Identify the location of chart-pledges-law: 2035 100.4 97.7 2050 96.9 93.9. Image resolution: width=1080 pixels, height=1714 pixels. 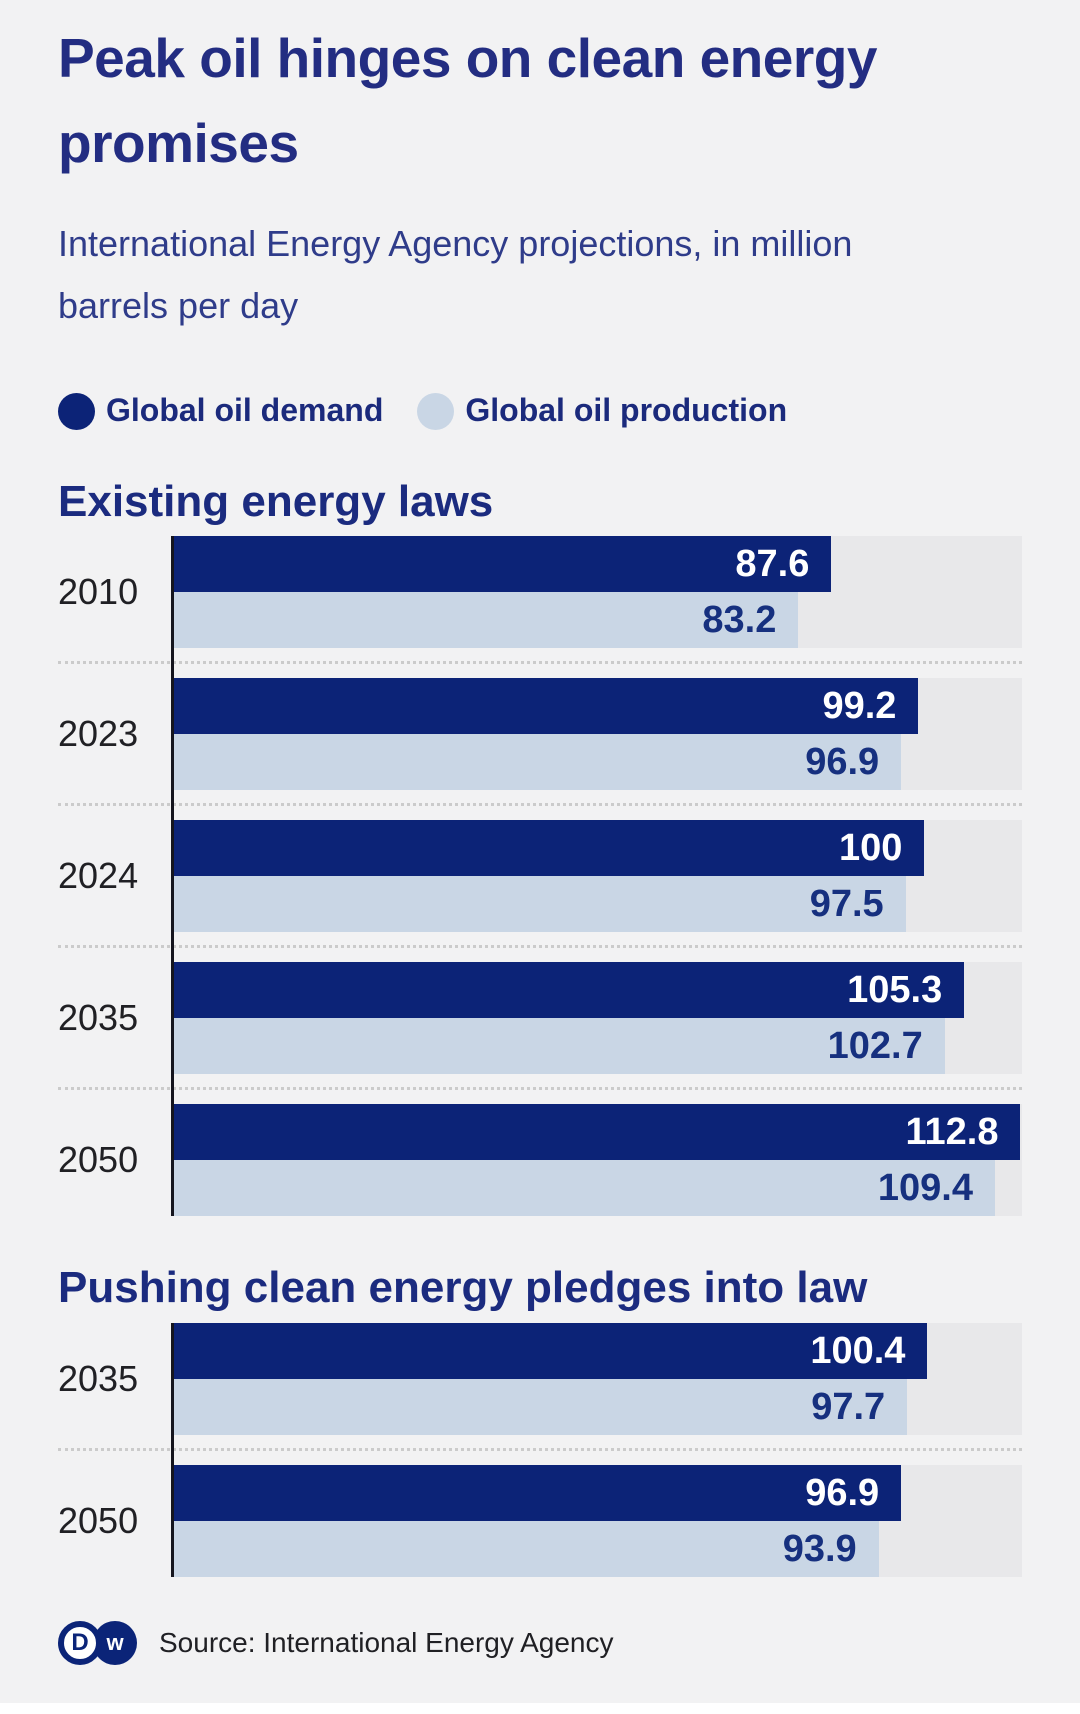
(540, 1450).